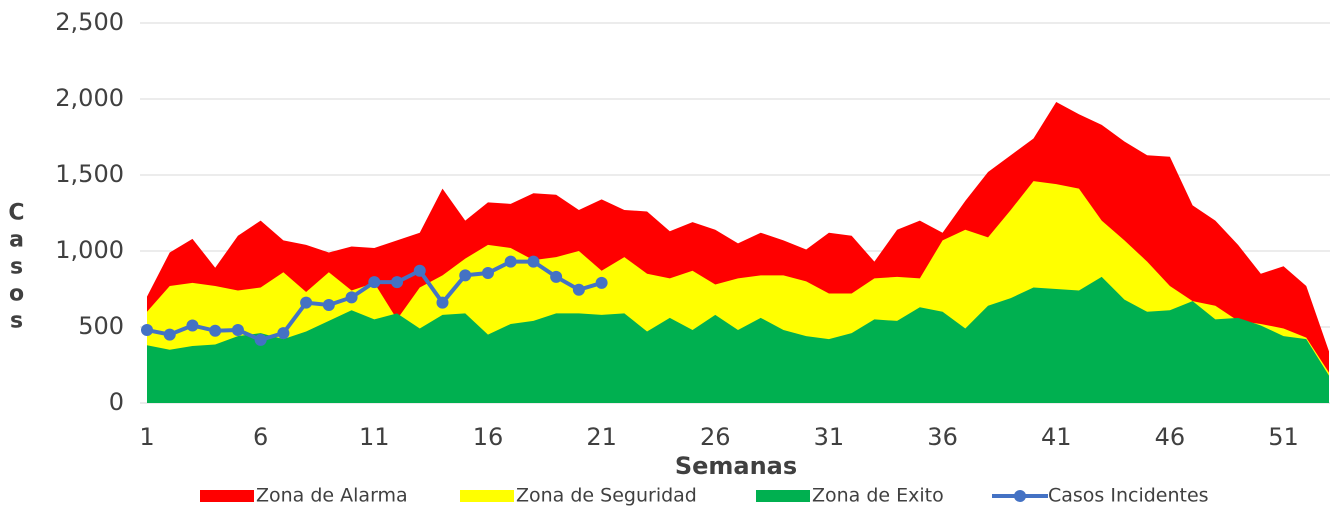  Describe the element at coordinates (1056, 437) in the screenshot. I see `x-tick-label: 41` at that location.